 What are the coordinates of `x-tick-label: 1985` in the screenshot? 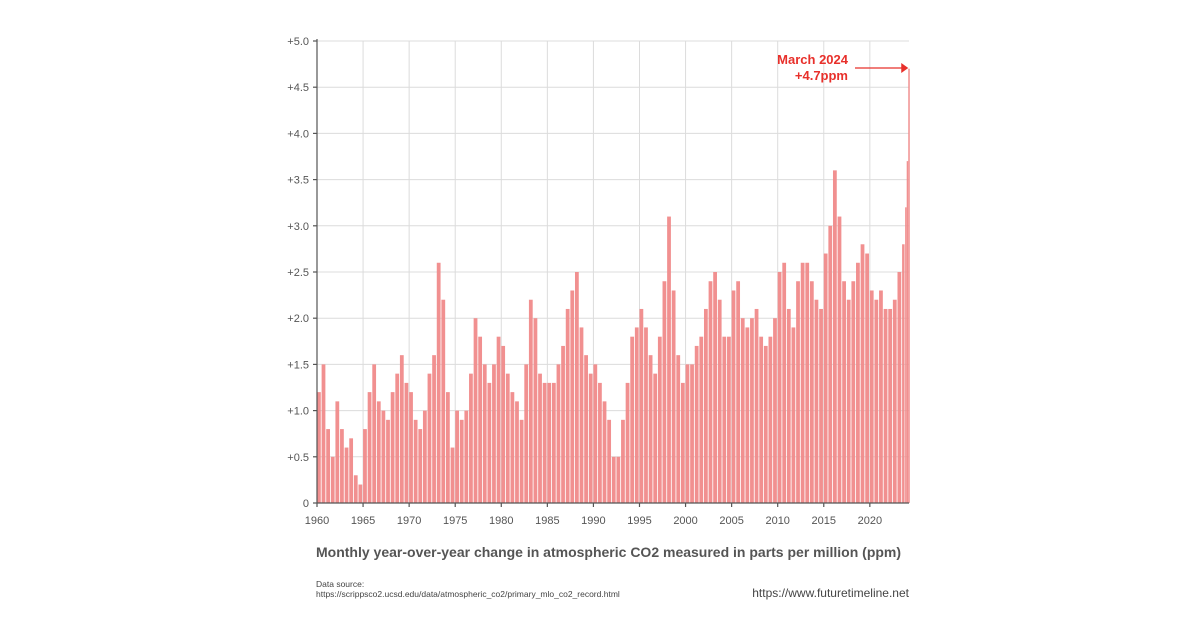 It's located at (547, 521).